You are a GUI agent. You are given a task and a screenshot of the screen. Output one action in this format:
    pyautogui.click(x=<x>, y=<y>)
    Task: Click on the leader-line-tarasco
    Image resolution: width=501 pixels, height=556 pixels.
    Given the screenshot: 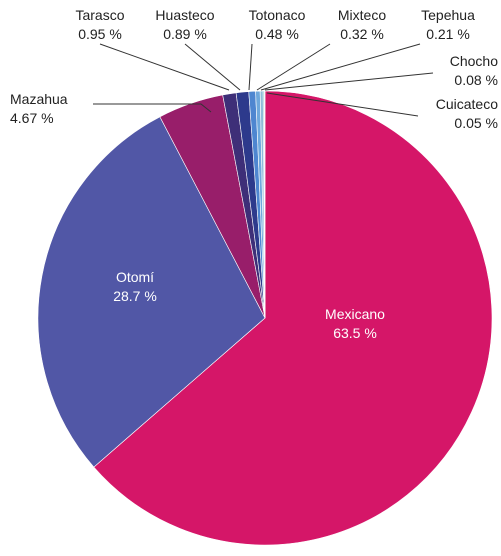 What is the action you would take?
    pyautogui.click(x=164, y=67)
    